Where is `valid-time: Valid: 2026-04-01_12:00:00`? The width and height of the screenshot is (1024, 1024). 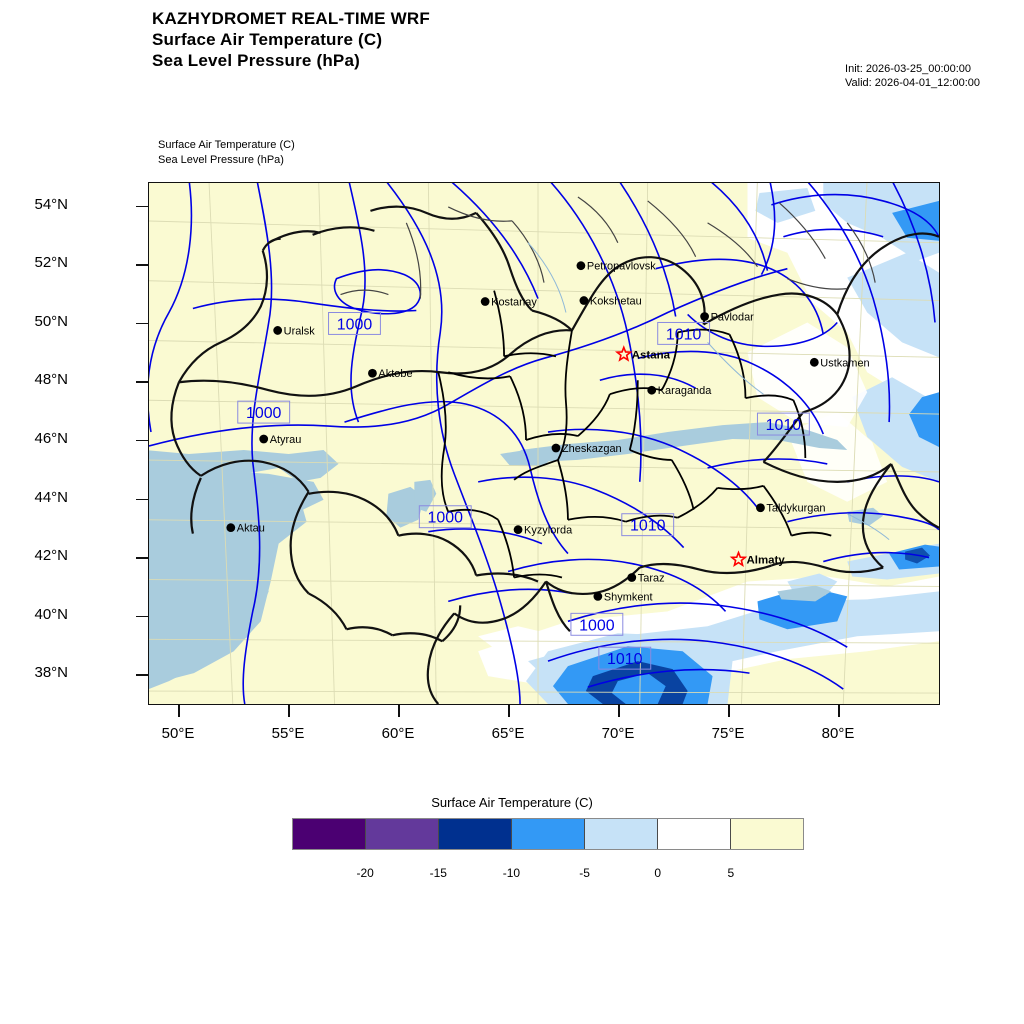 valid-time: Valid: 2026-04-01_12:00:00 is located at coordinates (912, 83).